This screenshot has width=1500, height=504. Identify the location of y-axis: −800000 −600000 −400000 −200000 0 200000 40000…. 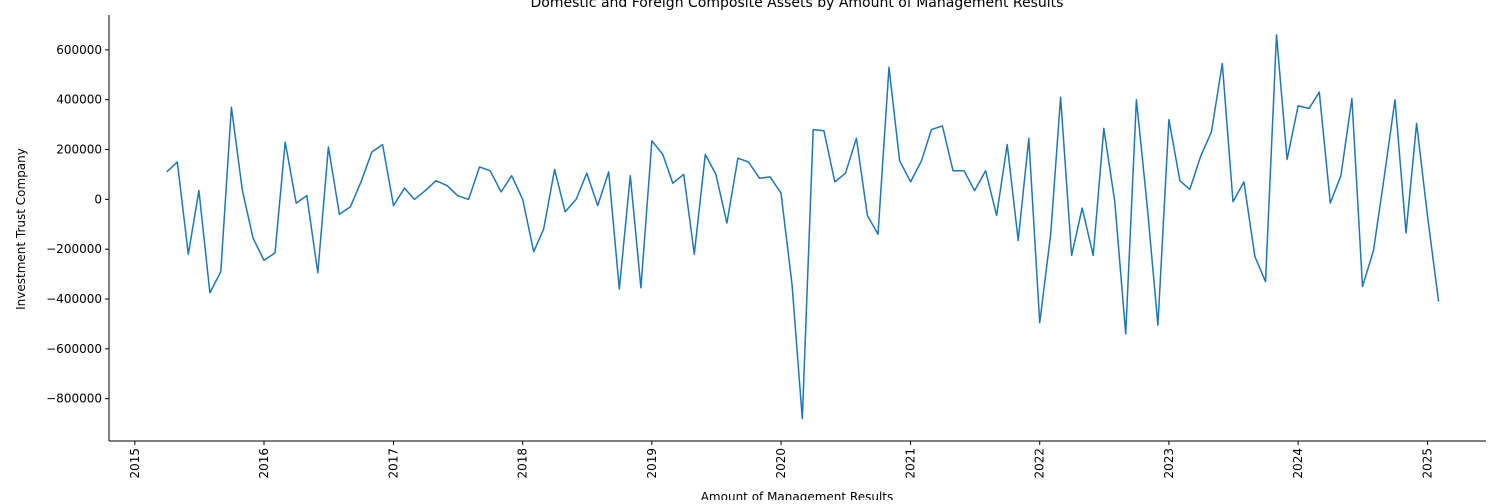
(78, 228).